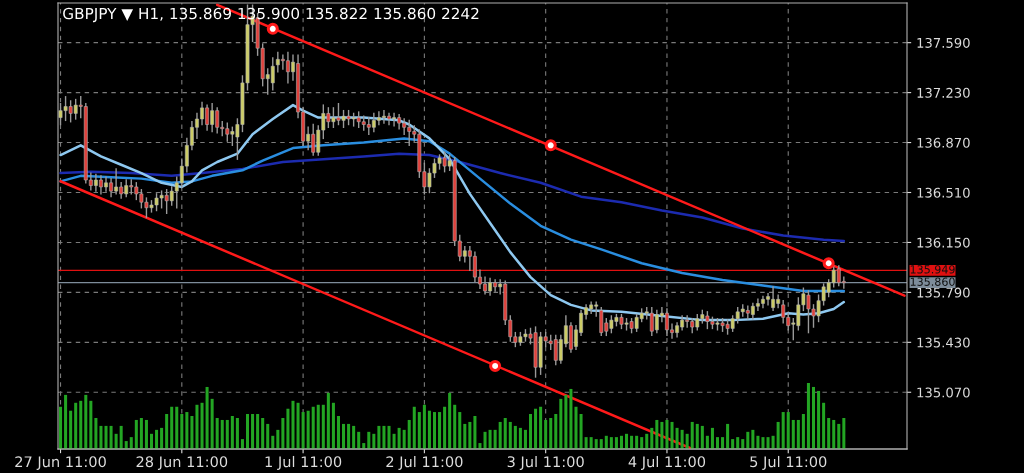 Image resolution: width=1024 pixels, height=473 pixels. Describe the element at coordinates (943, 92) in the screenshot. I see `y-tick-label: 137.230` at that location.